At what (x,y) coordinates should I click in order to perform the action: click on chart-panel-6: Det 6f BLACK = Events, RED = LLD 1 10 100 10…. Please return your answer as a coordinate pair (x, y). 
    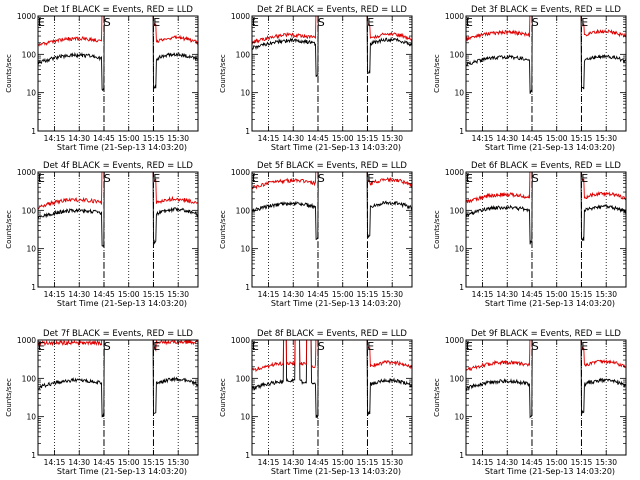
    Looking at the image, I should click on (530, 234).